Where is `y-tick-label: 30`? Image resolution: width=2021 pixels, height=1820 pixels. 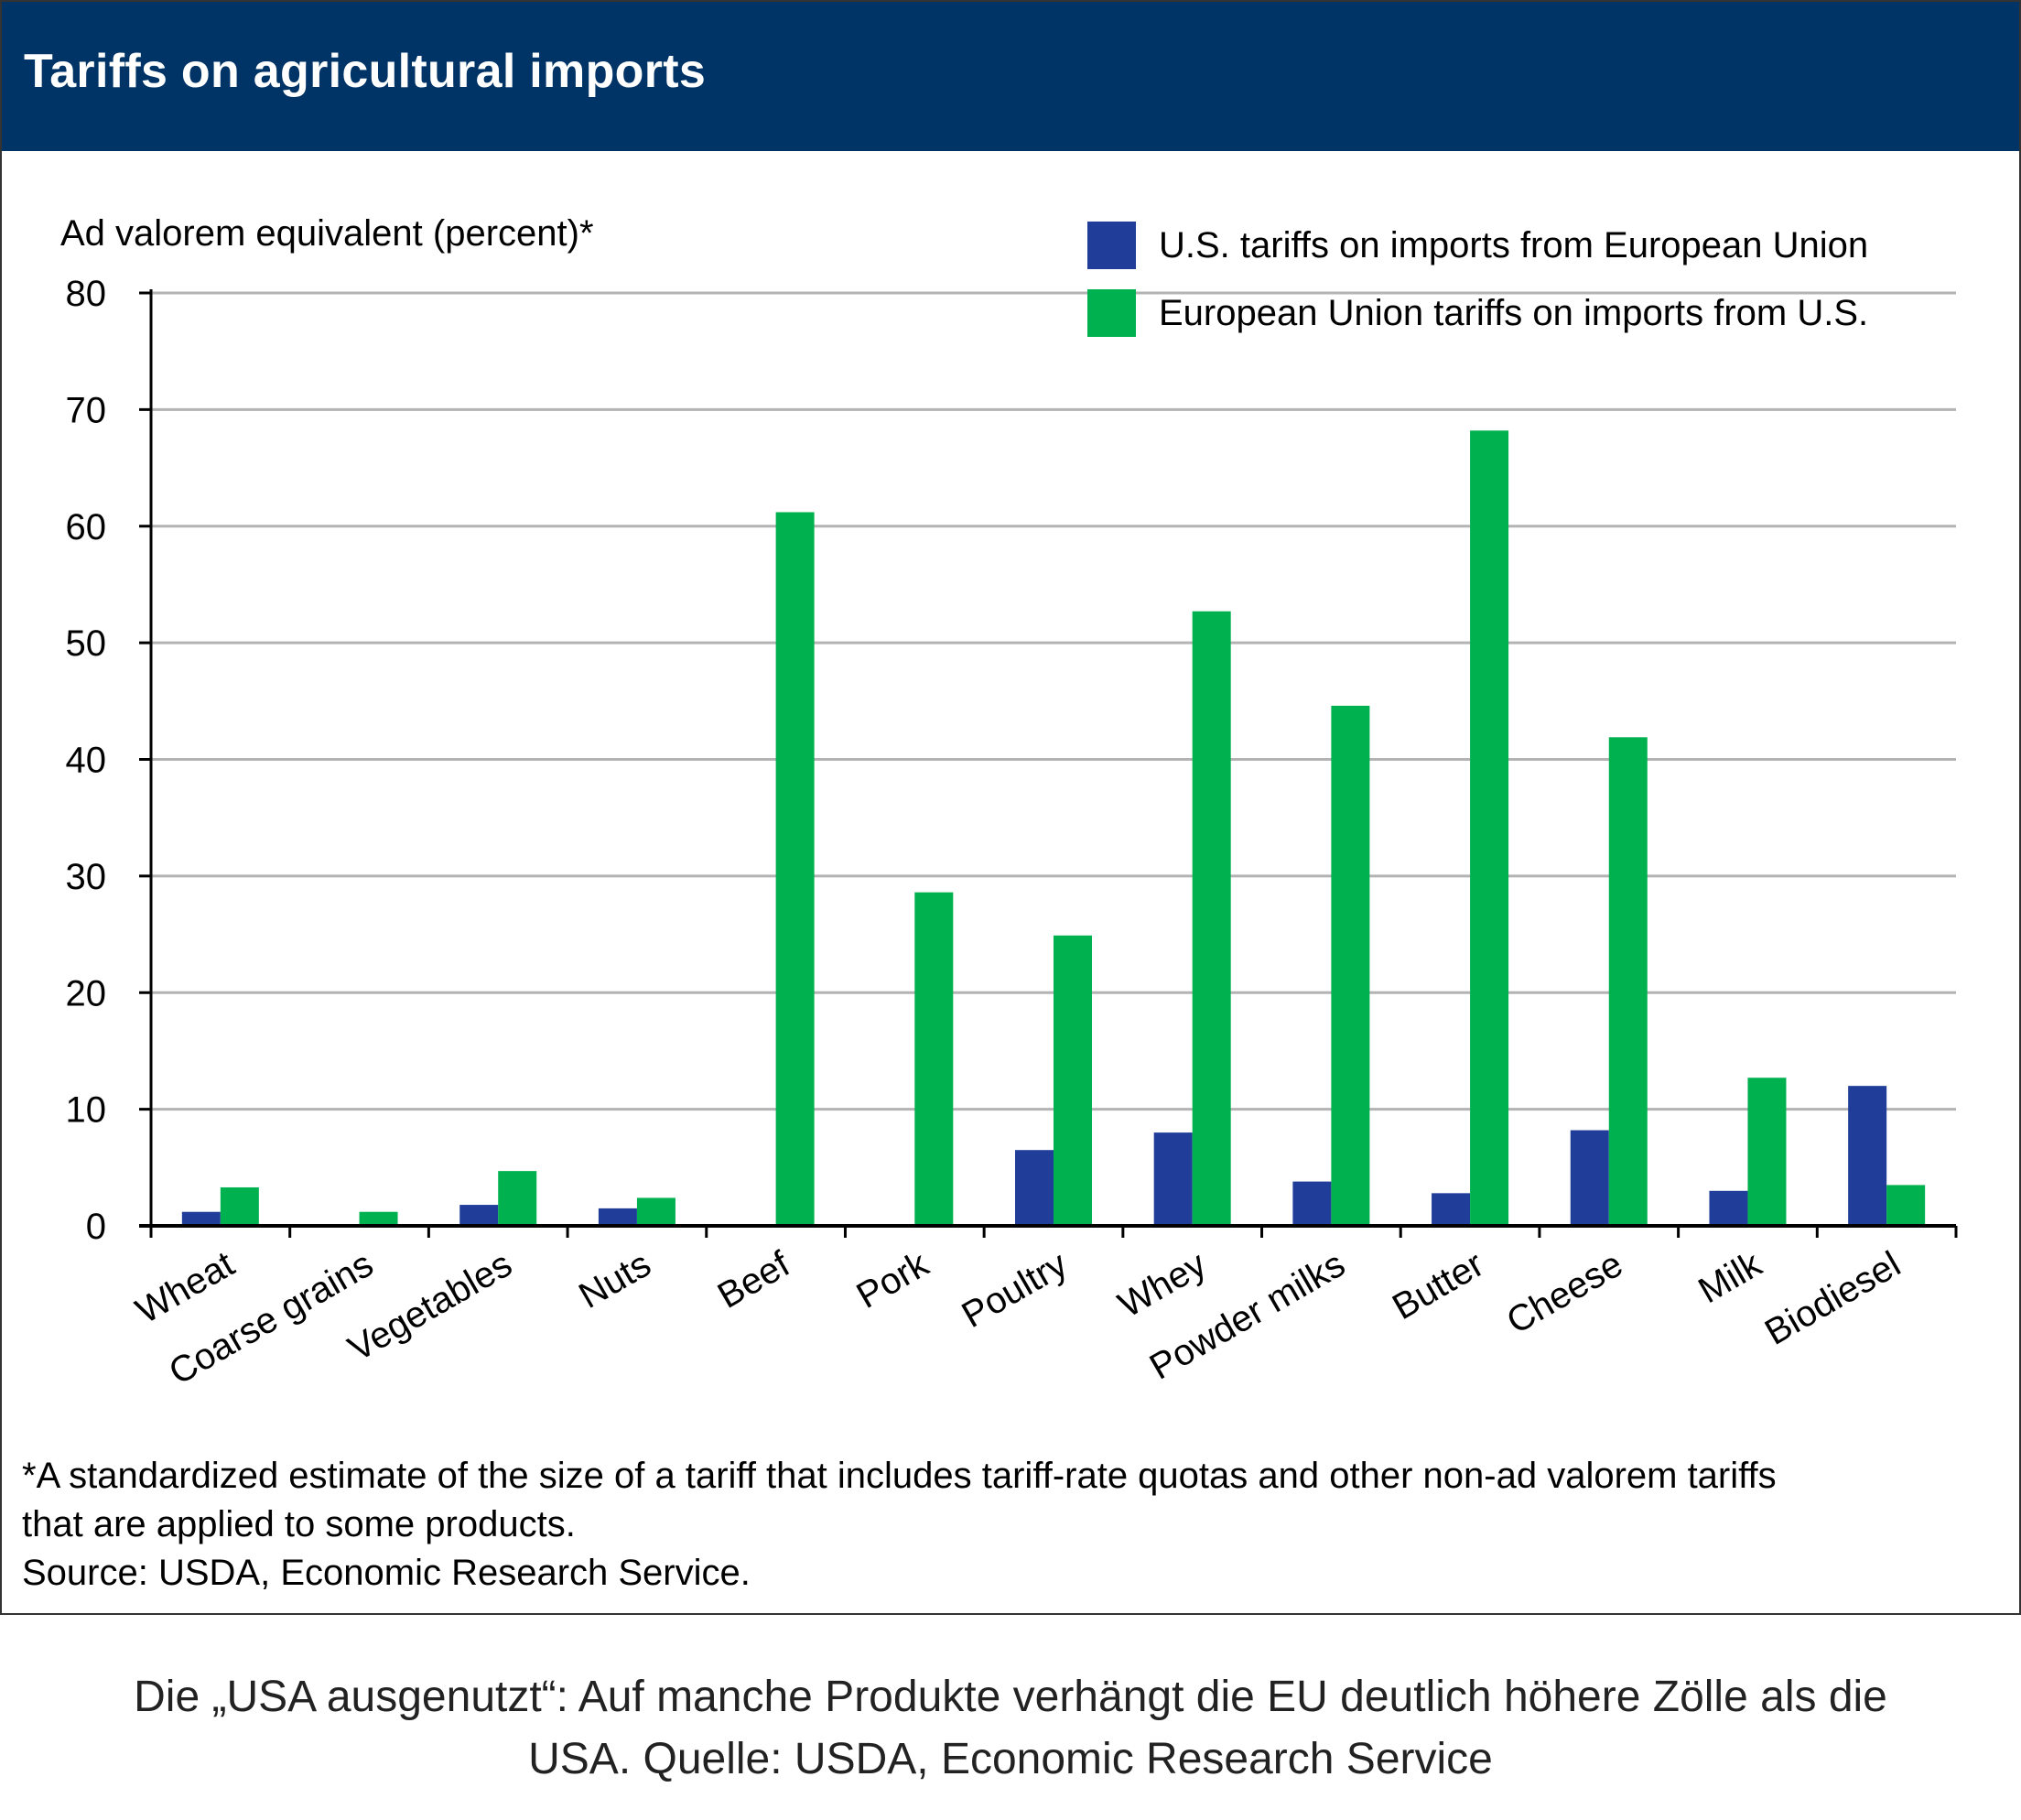 y-tick-label: 30 is located at coordinates (86, 877).